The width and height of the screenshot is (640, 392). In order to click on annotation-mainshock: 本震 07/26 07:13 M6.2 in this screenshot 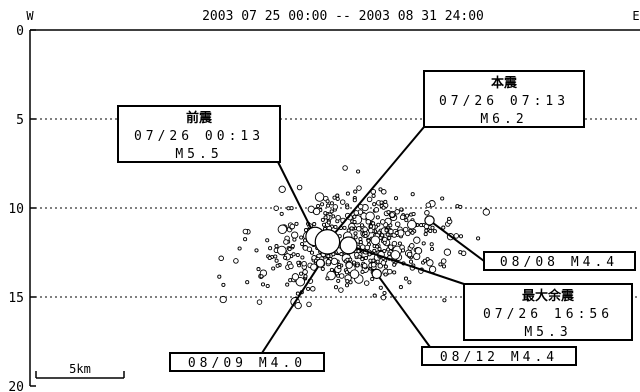, I will do `click(504, 99)`.